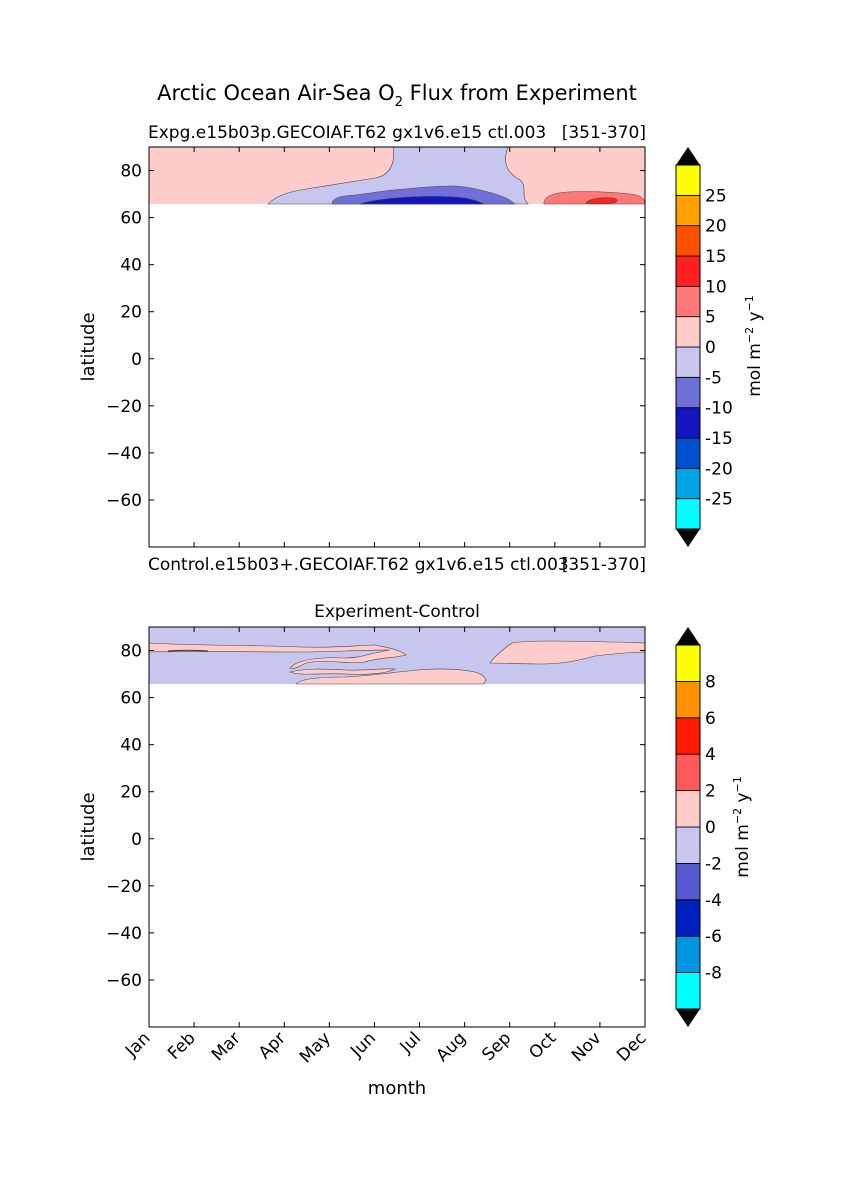 The height and width of the screenshot is (1183, 848). What do you see at coordinates (719, 409) in the screenshot?
I see `colorbar-tick-label: -10` at bounding box center [719, 409].